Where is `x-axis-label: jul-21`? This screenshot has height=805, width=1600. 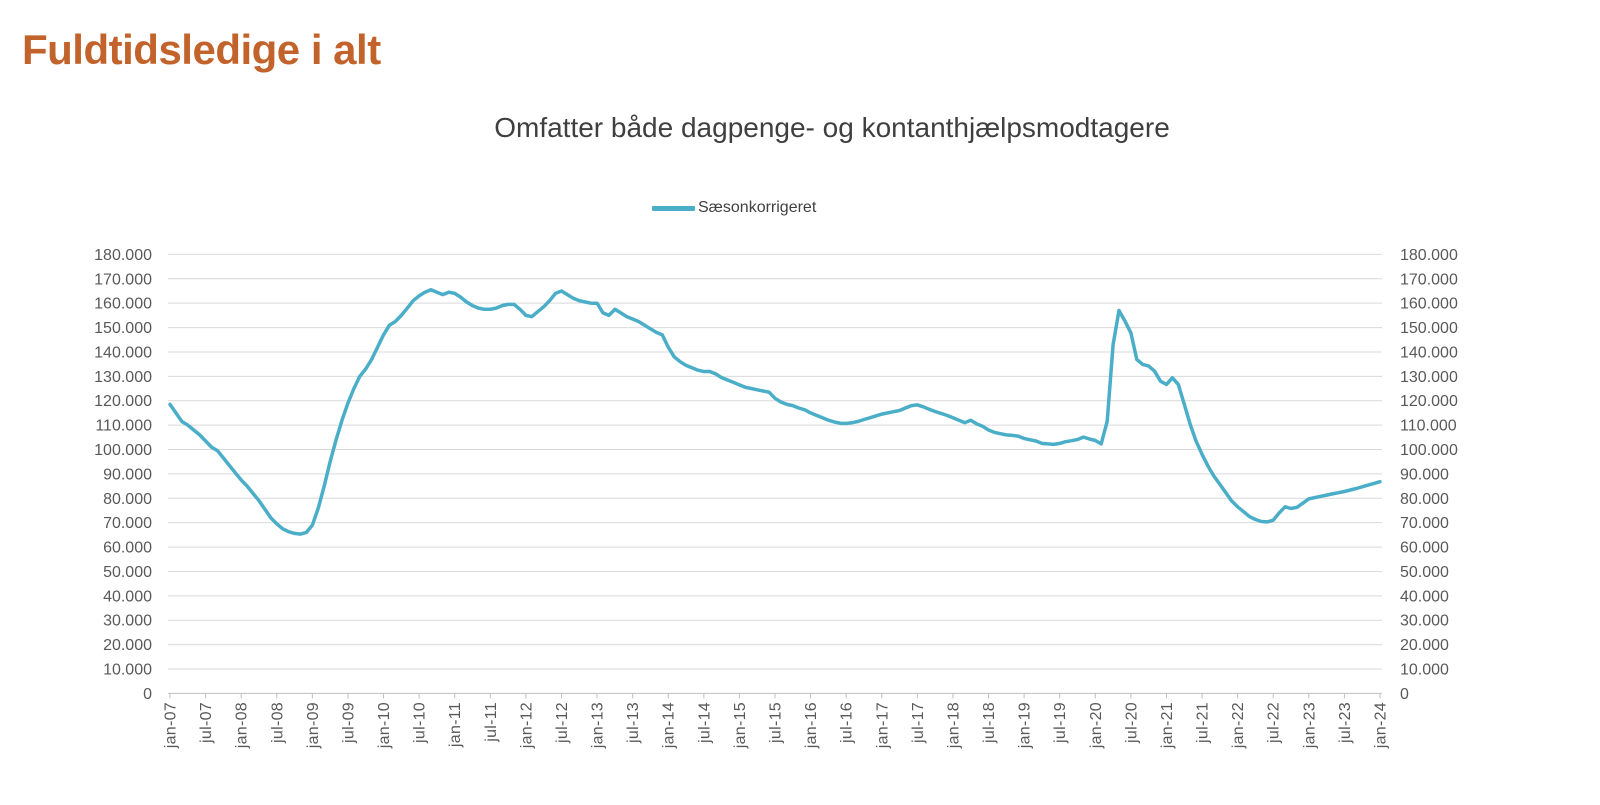
x-axis-label: jul-21 is located at coordinates (1203, 723).